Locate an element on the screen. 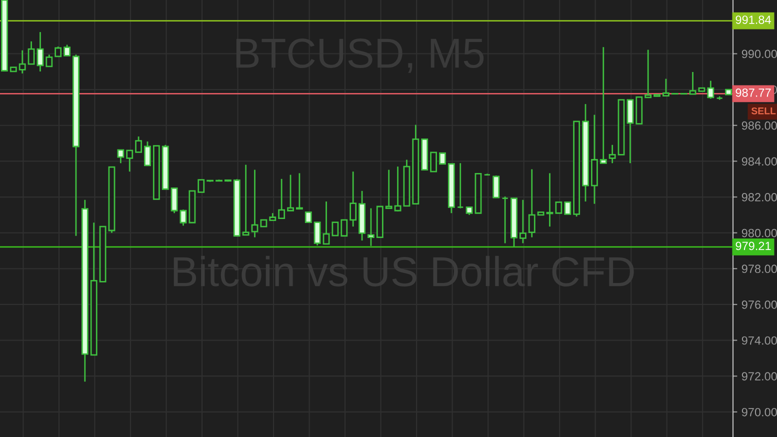  y-tick-label: 984.00 is located at coordinates (759, 161).